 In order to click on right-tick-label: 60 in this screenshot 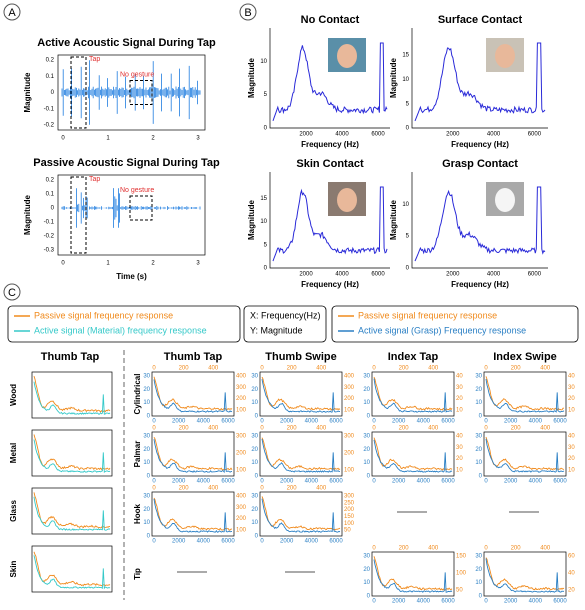, I will do `click(571, 557)`.